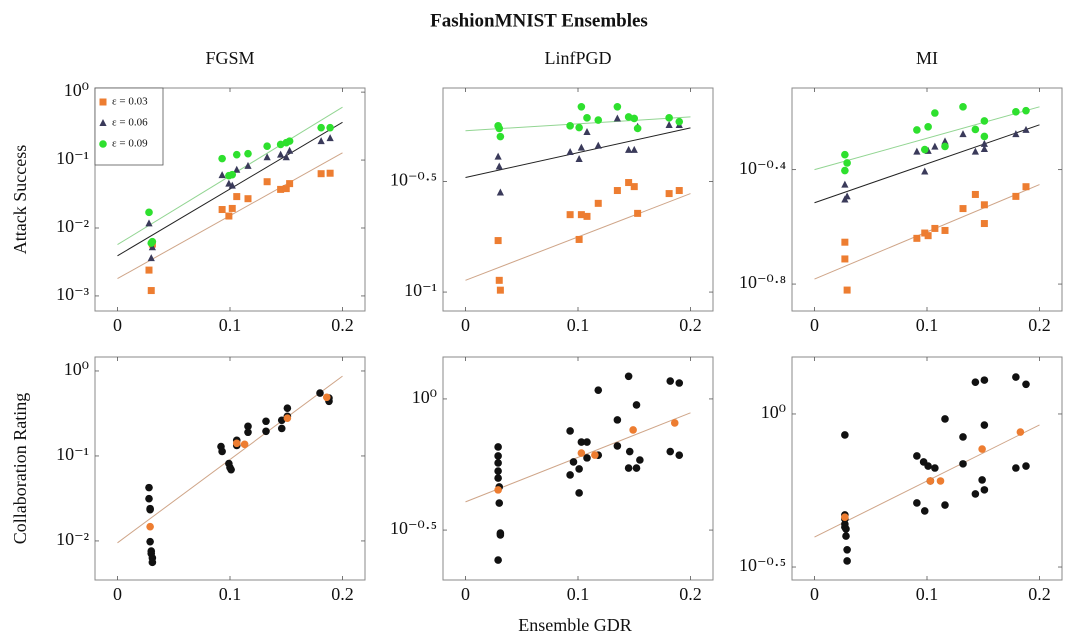 The width and height of the screenshot is (1078, 639). Describe the element at coordinates (927, 58) in the screenshot. I see `panel-title: MI` at that location.